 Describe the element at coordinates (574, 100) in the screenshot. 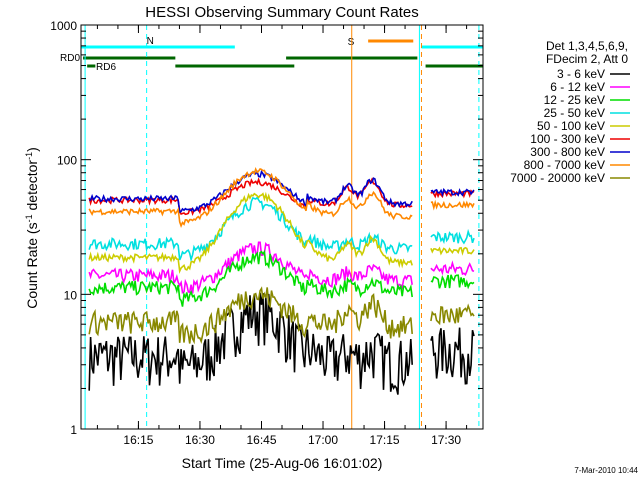

I see `legend-entry-label: 12 - 25 keV` at that location.